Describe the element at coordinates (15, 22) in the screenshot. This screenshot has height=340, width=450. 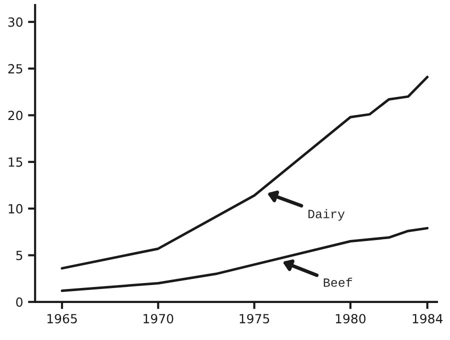
I see `y-tick-label: 30` at that location.